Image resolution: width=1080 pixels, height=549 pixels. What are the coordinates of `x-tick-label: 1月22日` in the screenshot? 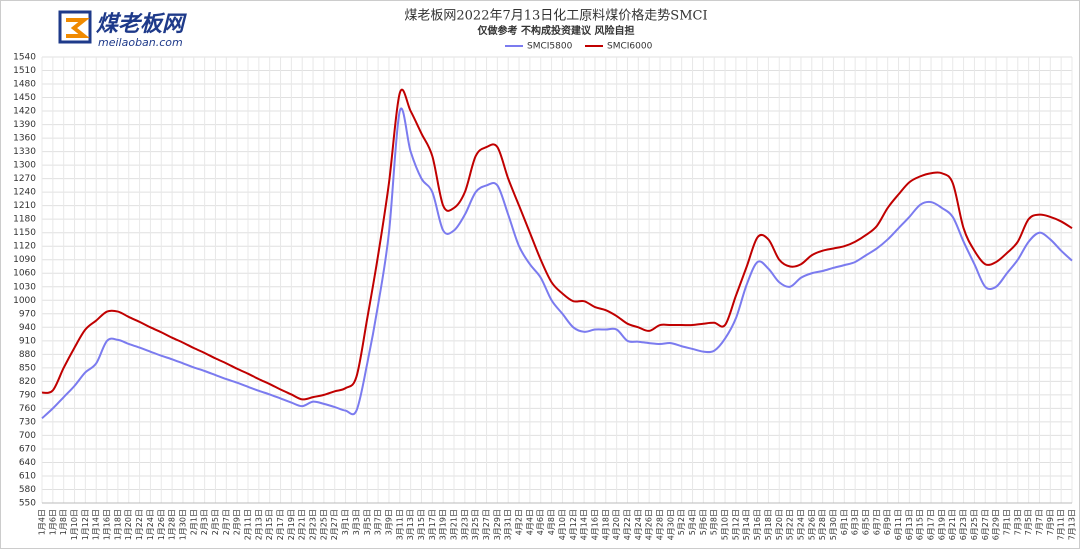 It's located at (139, 524).